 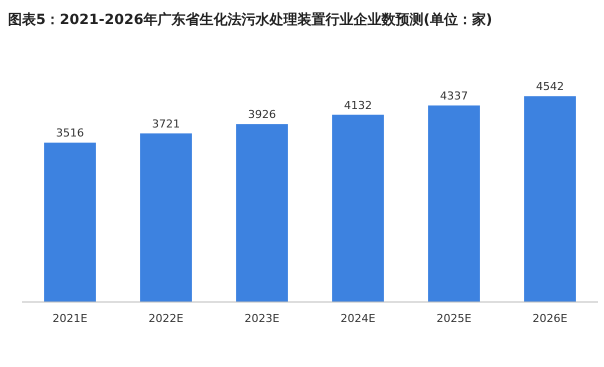 I want to click on data-label: 4337, so click(x=454, y=95).